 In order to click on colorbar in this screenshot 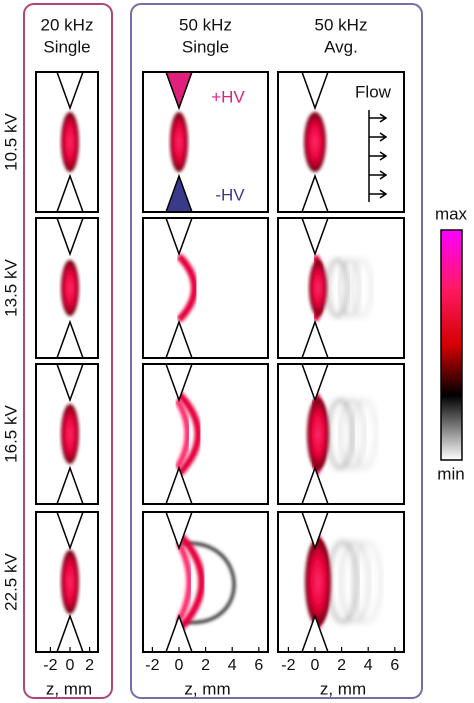, I will do `click(451, 345)`.